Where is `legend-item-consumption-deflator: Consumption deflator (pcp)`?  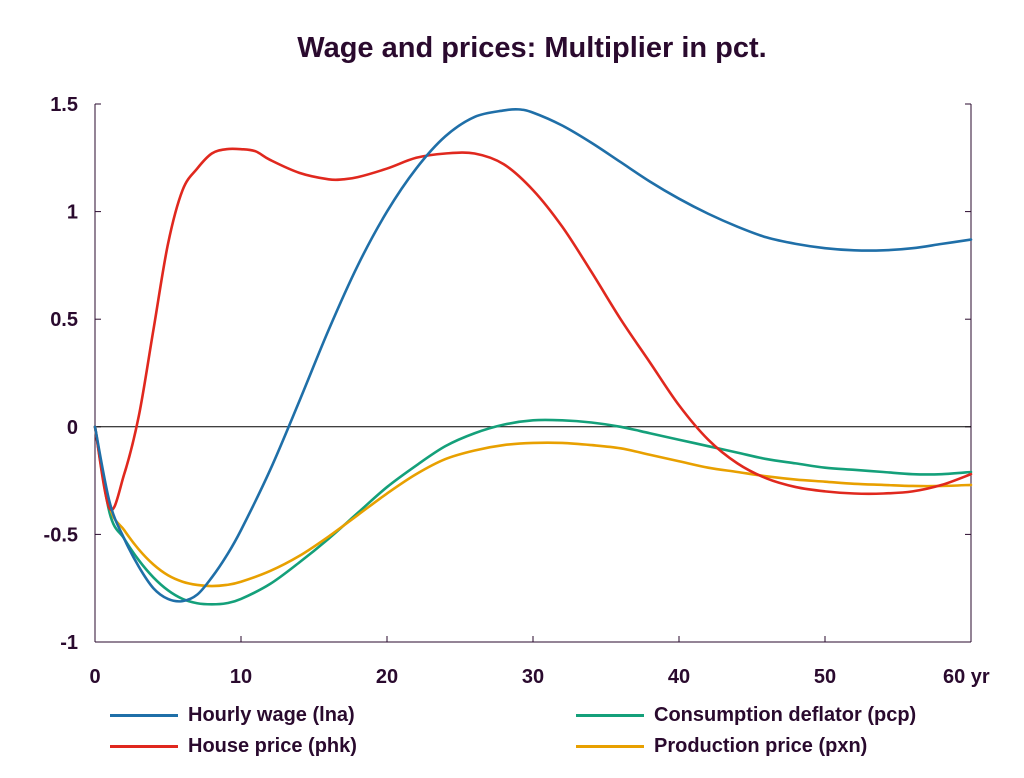 legend-item-consumption-deflator: Consumption deflator (pcp) is located at coordinates (746, 715).